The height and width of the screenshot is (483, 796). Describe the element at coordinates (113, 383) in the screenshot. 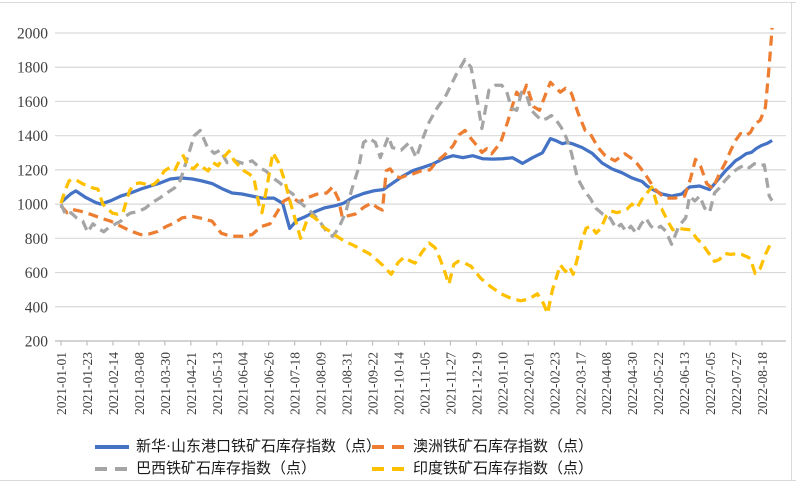

I see `x-tick-label: 2021-02-14` at that location.